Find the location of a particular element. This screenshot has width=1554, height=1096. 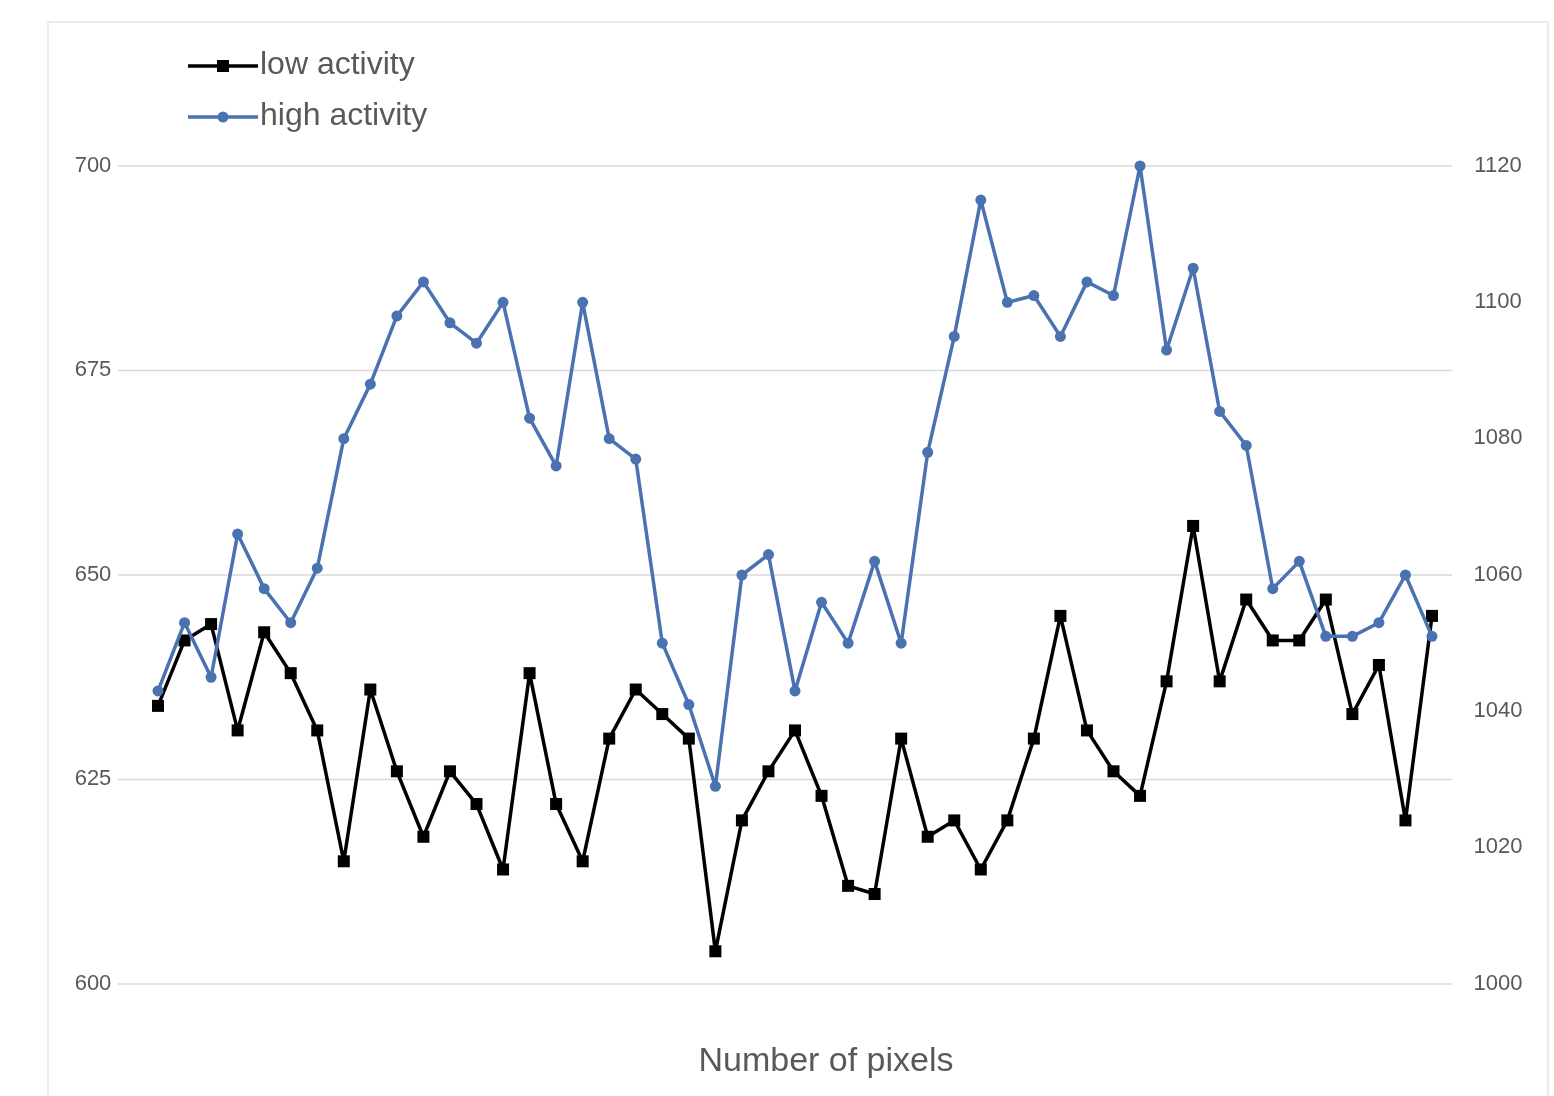

x-axis-title: Number of pixels is located at coordinates (826, 1059).